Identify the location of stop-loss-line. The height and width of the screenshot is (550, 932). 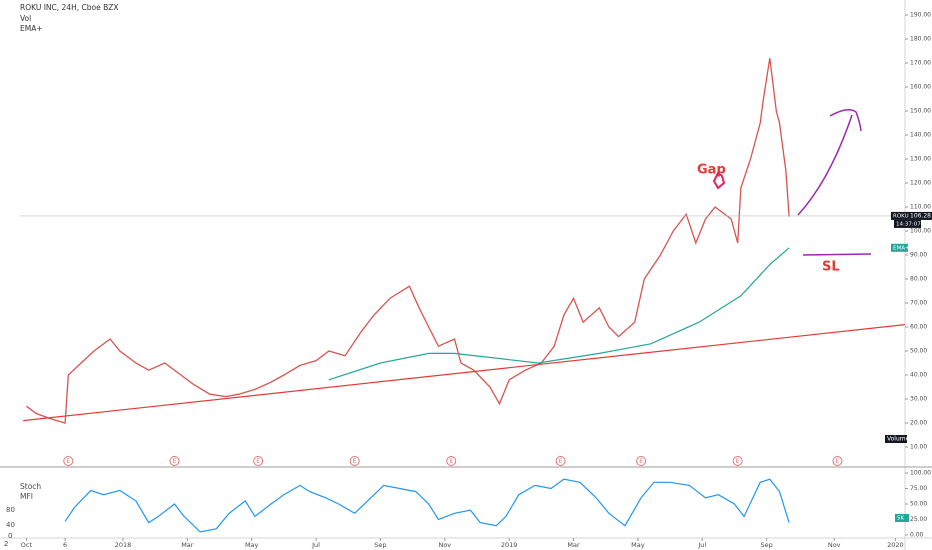
(837, 254).